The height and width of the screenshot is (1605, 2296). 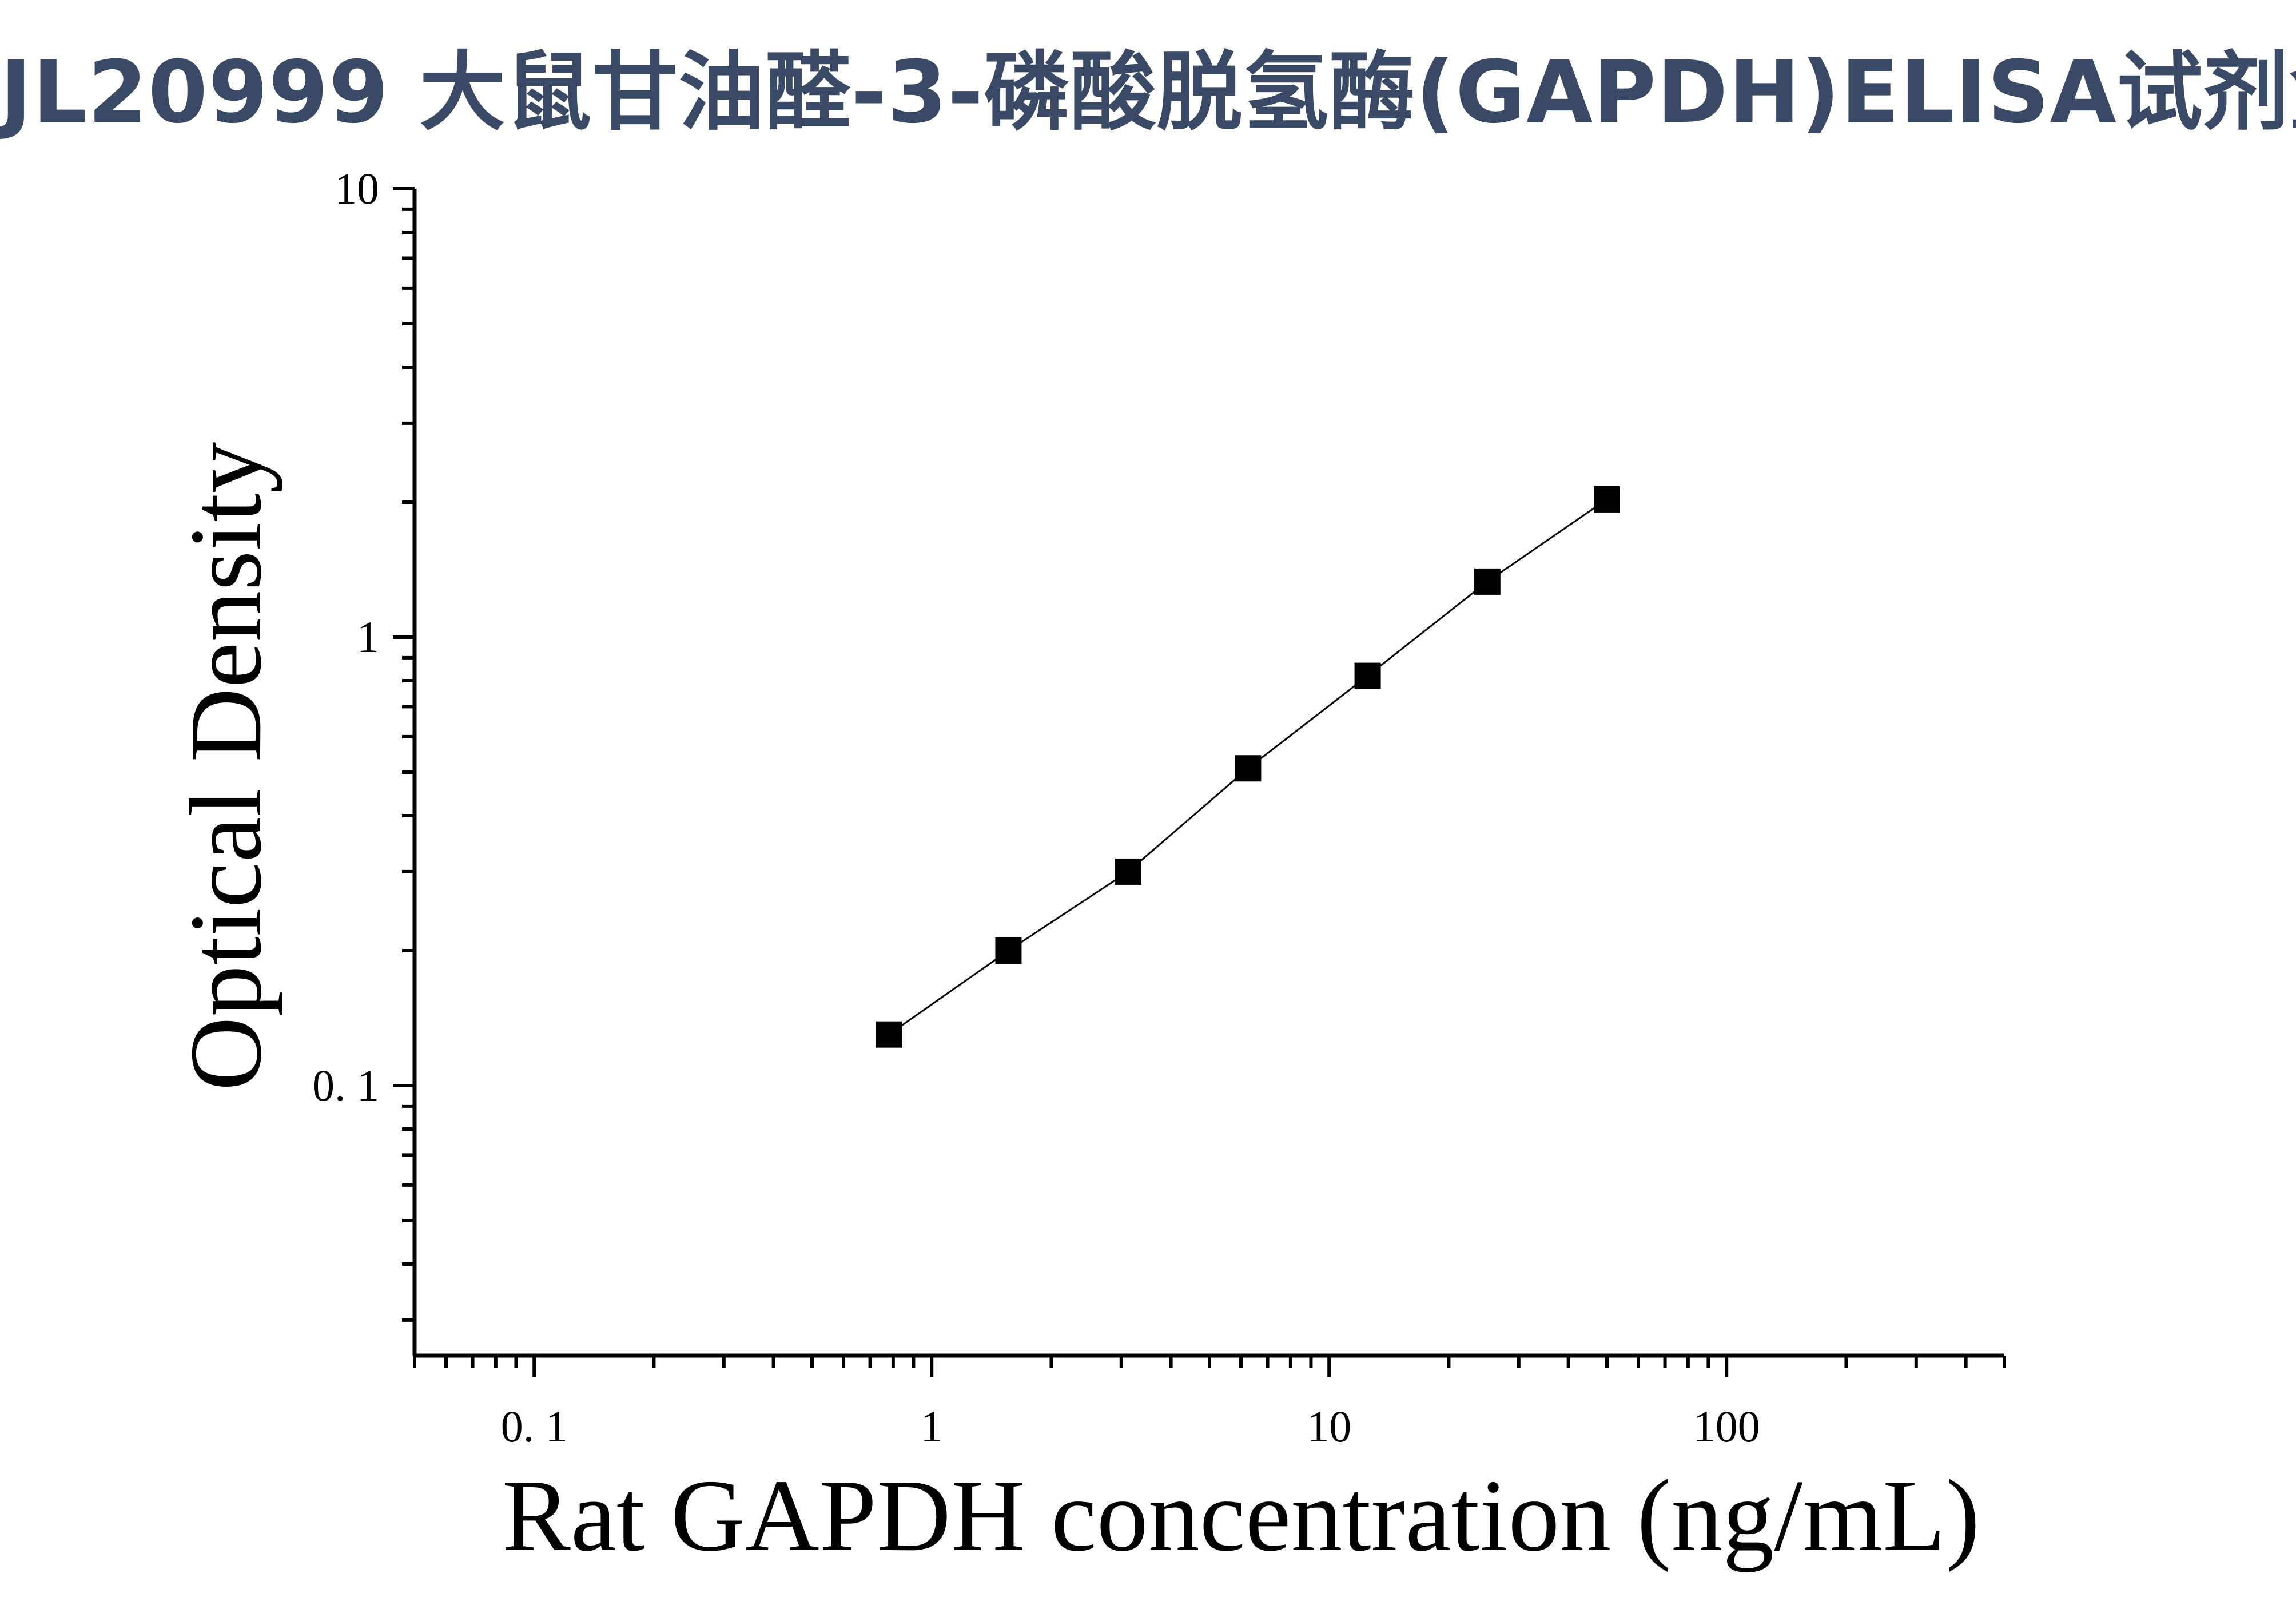 I want to click on data-points, so click(x=1248, y=767).